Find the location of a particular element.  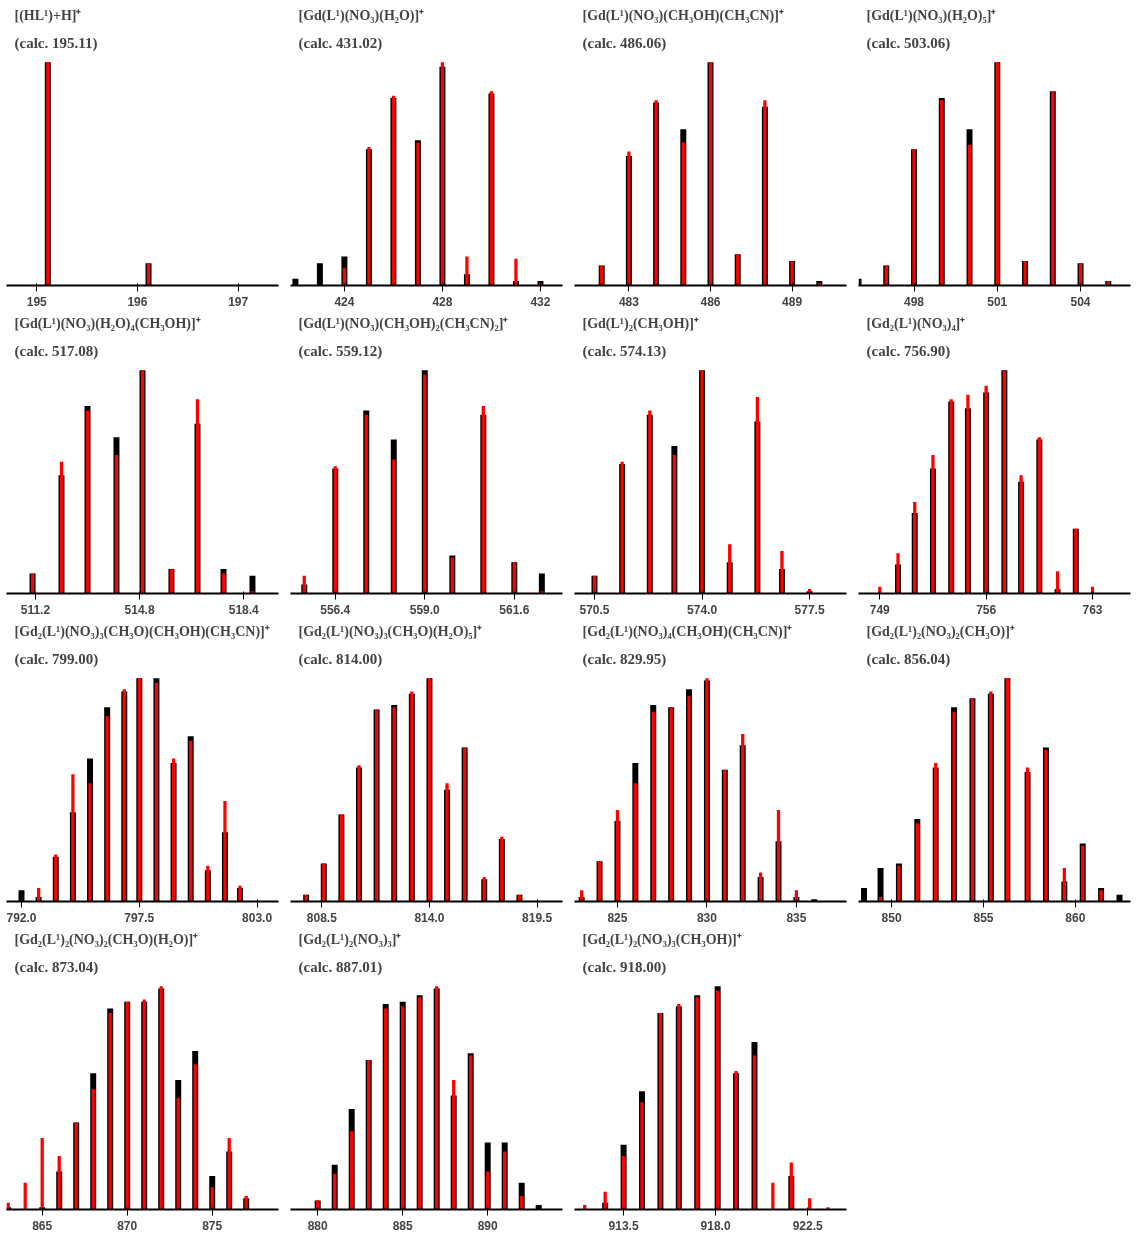

x-tick-label: 483 is located at coordinates (629, 301).